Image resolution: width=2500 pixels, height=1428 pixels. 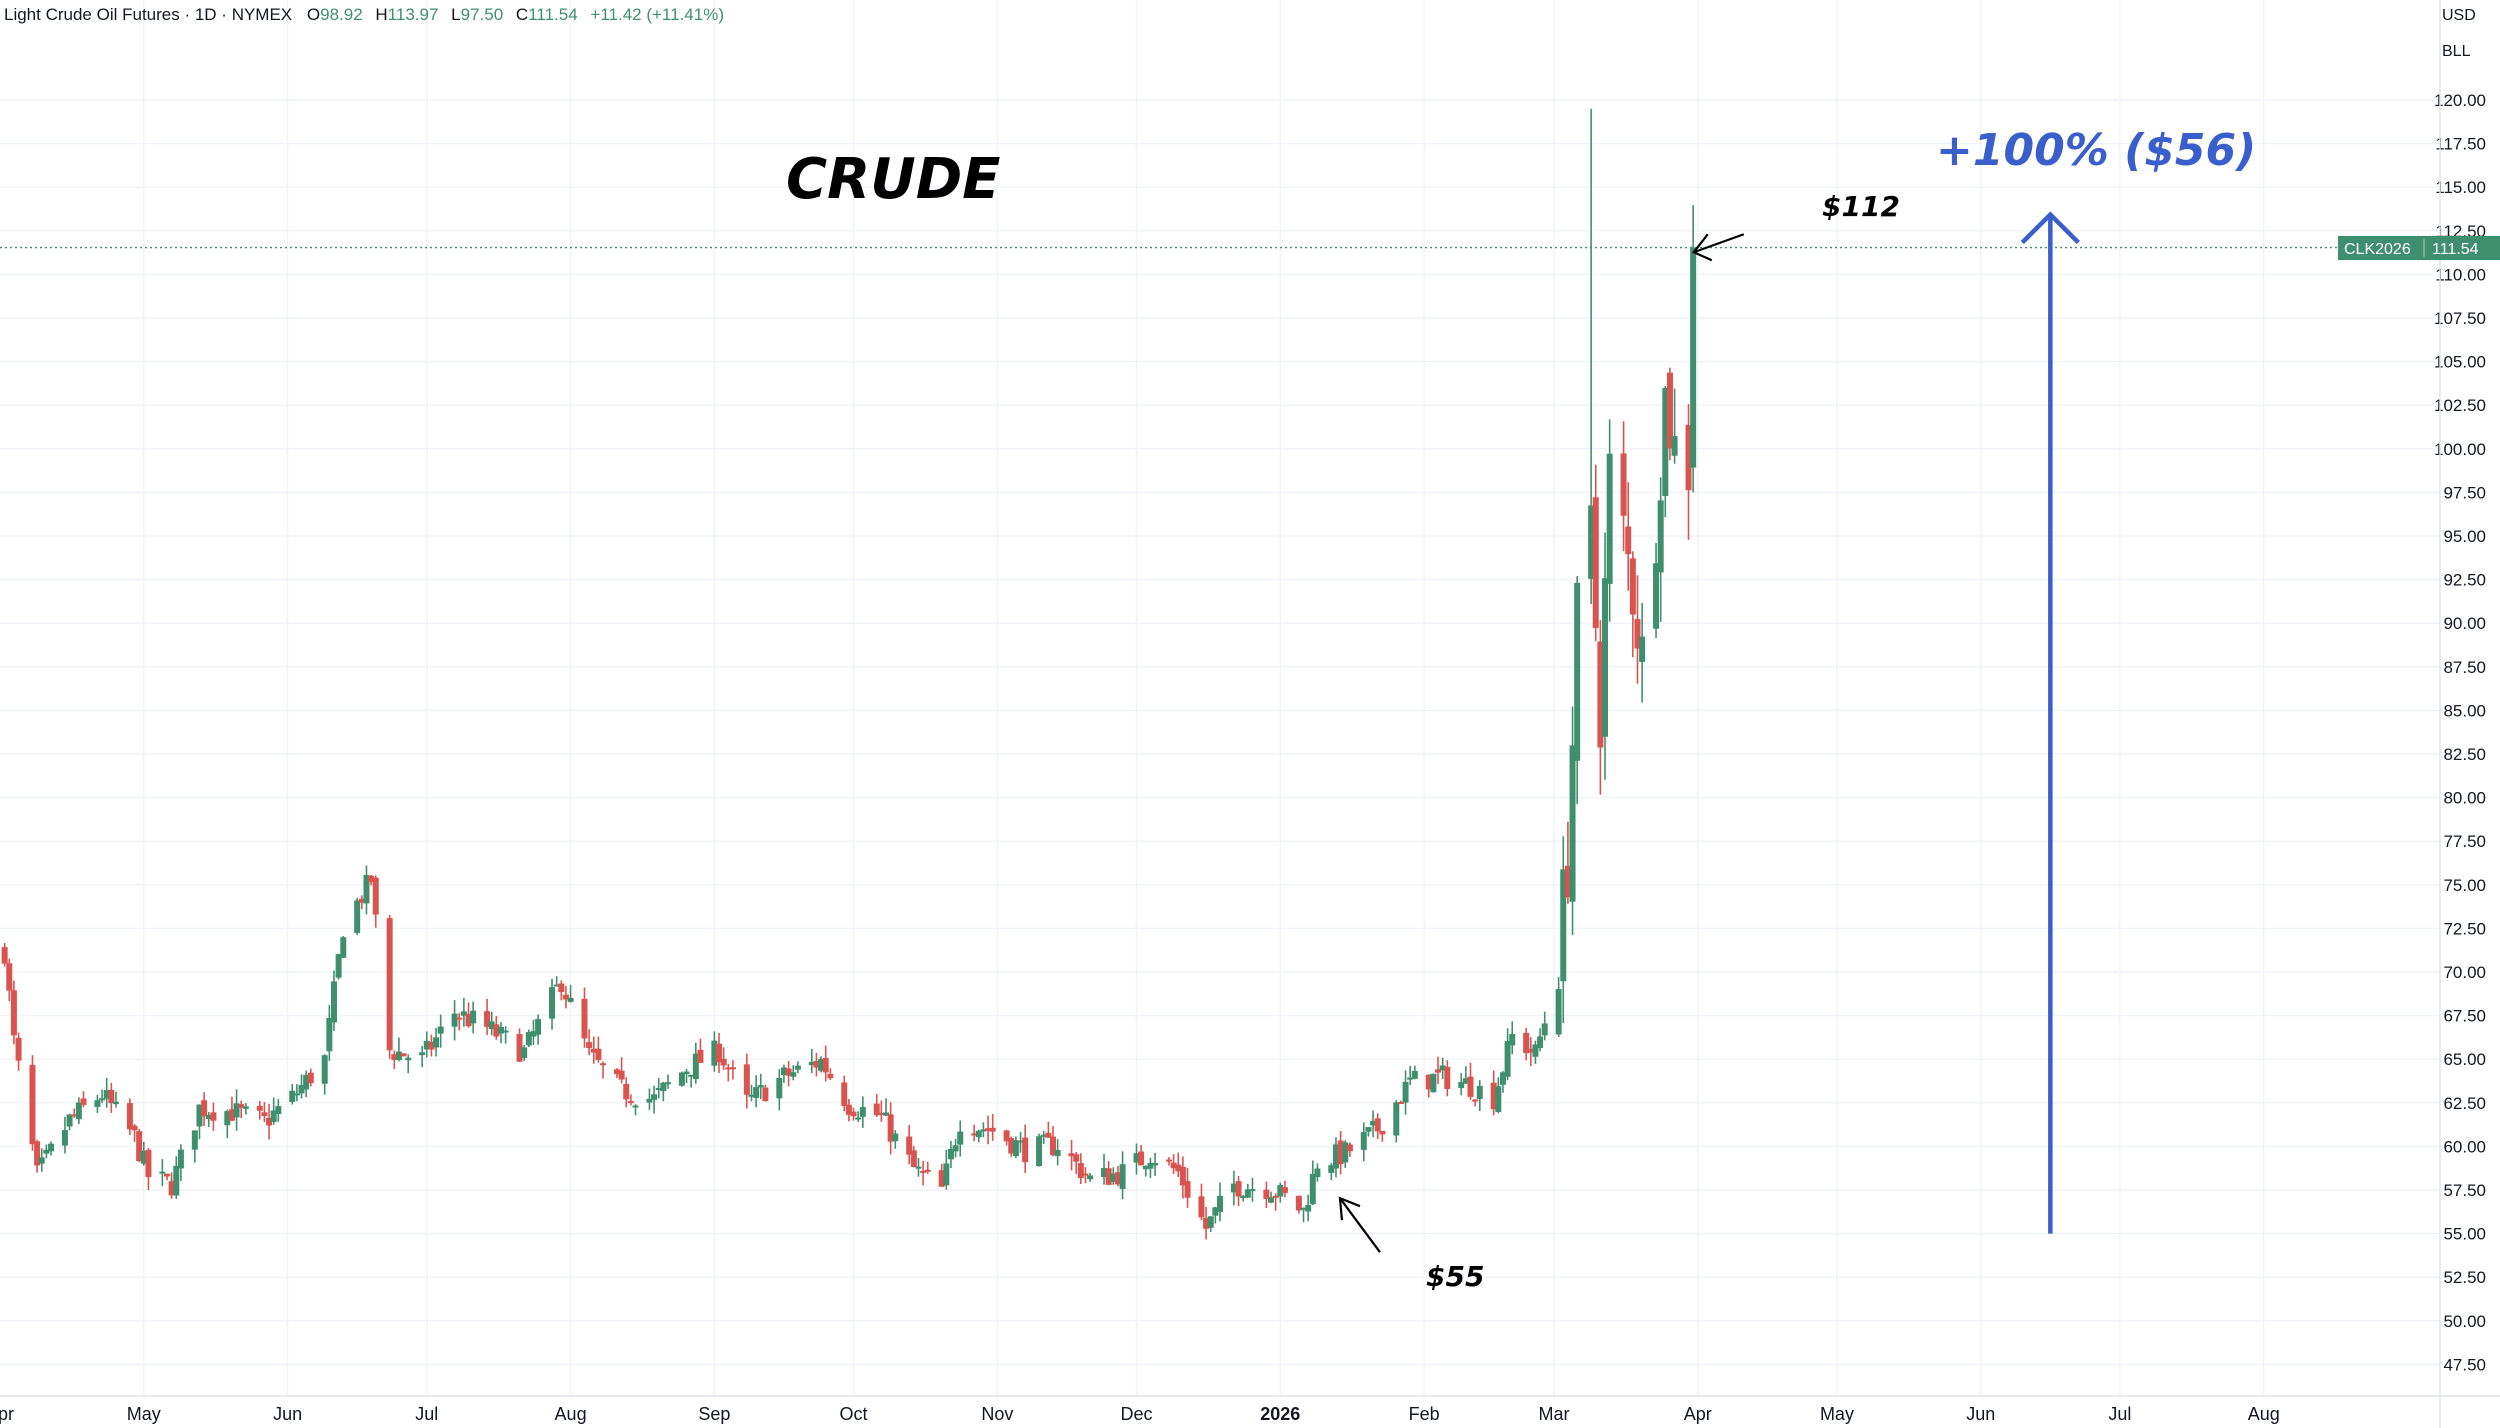 I want to click on time-tick-label: Jun, so click(x=1980, y=1414).